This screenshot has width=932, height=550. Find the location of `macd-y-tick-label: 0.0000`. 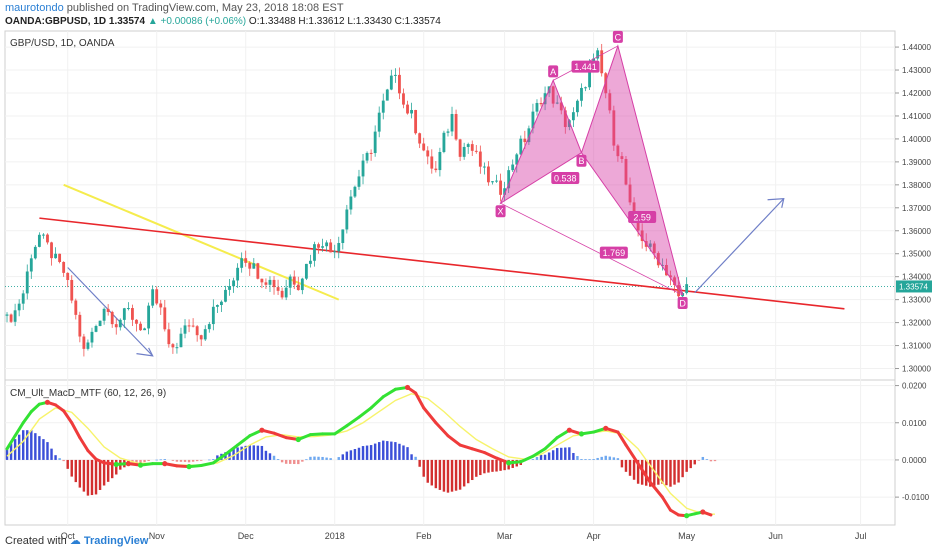

macd-y-tick-label: 0.0000 is located at coordinates (914, 460).